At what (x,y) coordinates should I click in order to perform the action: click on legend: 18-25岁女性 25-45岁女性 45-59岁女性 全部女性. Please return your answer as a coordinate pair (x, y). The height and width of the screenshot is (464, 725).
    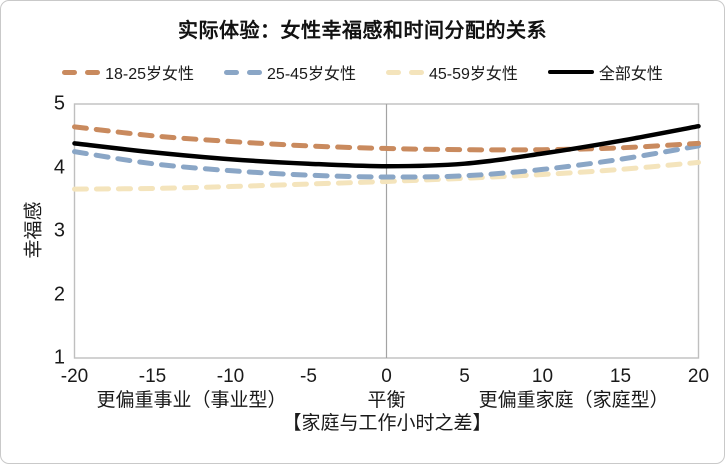
    Looking at the image, I should click on (362, 72).